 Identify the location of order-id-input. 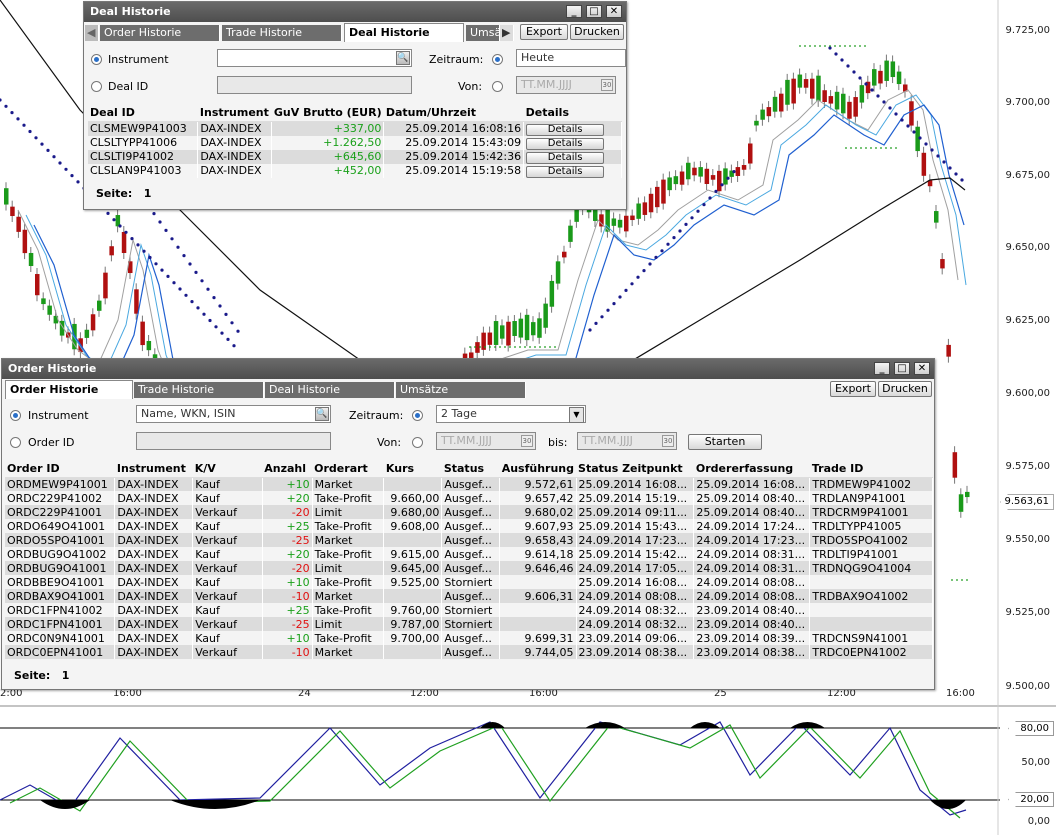
(233, 441).